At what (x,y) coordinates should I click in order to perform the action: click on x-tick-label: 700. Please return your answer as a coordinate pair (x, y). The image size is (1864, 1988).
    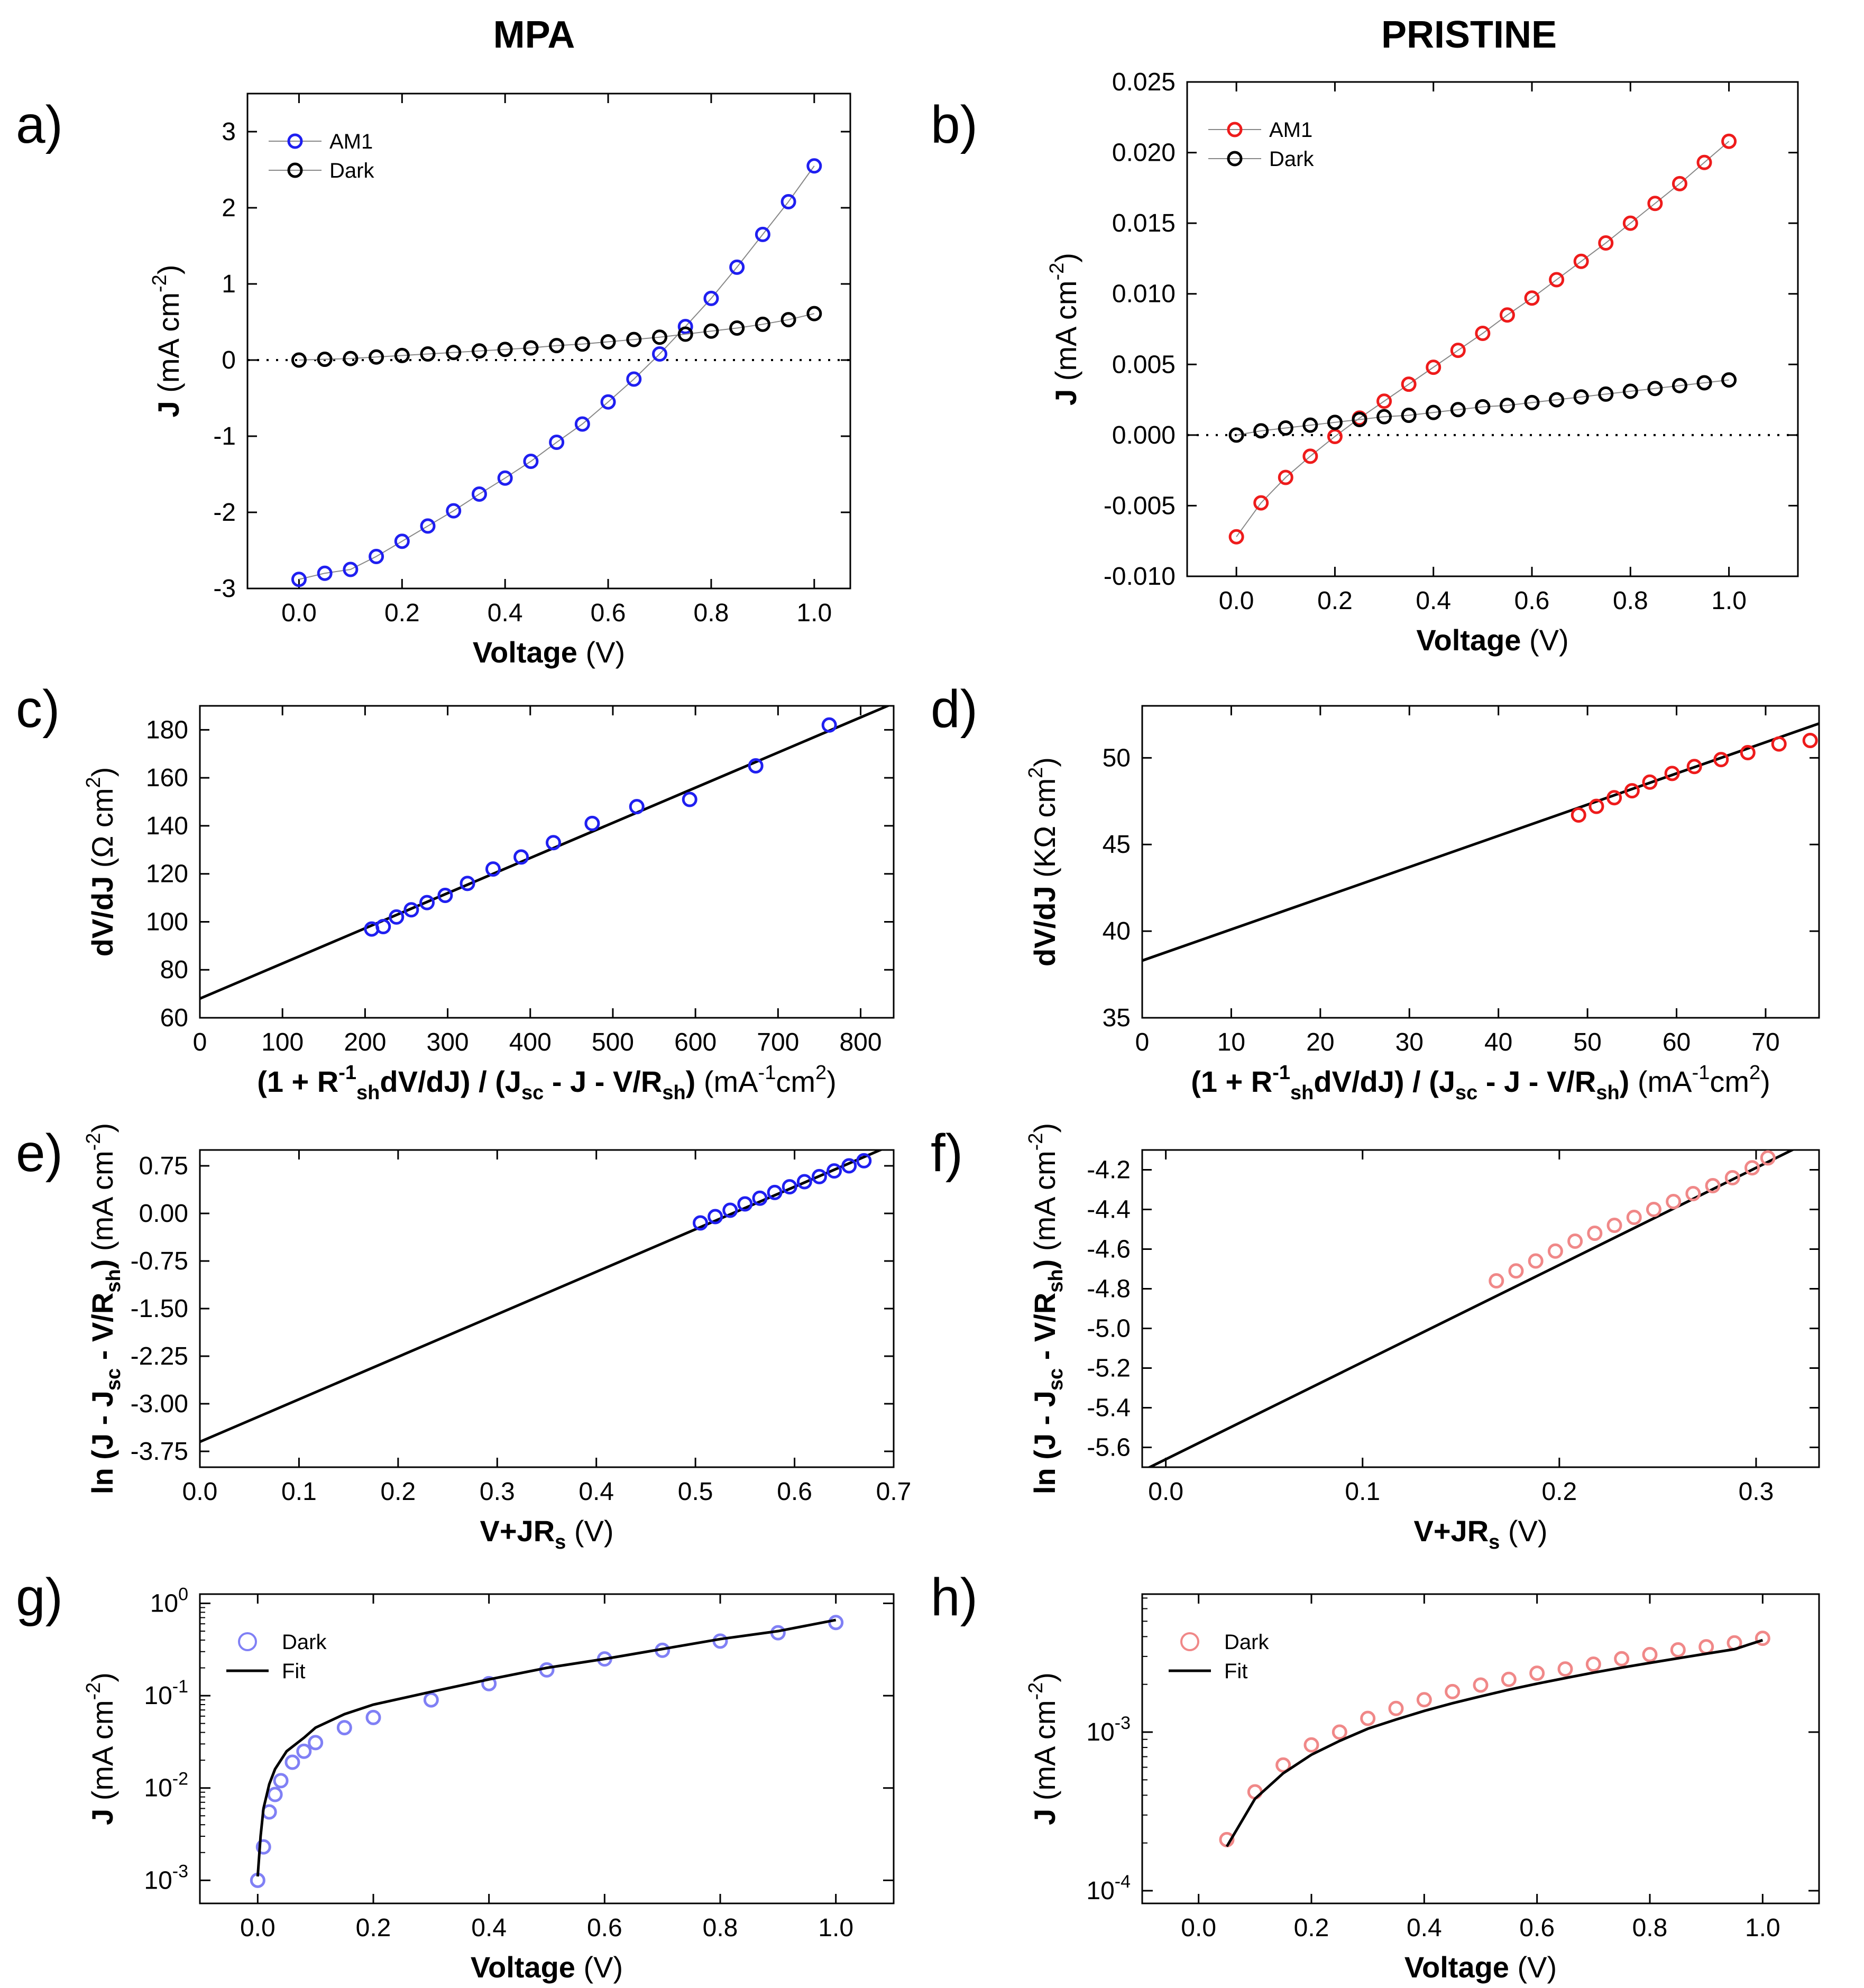
    Looking at the image, I should click on (778, 1042).